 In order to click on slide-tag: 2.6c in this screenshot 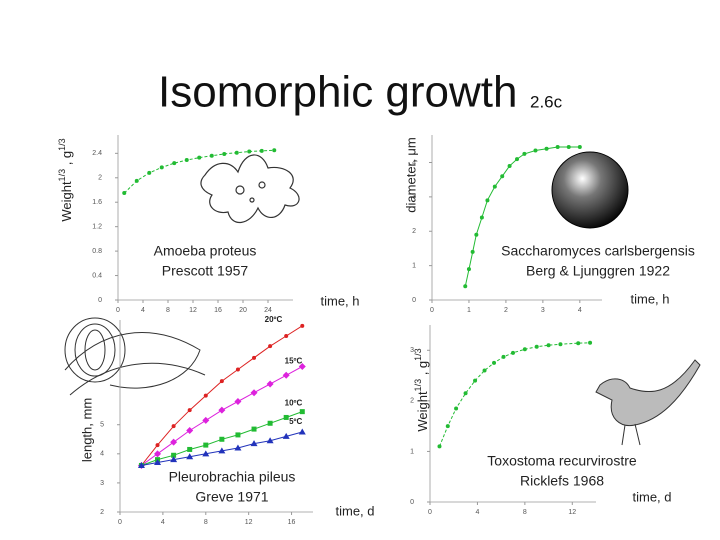, I will do `click(546, 101)`.